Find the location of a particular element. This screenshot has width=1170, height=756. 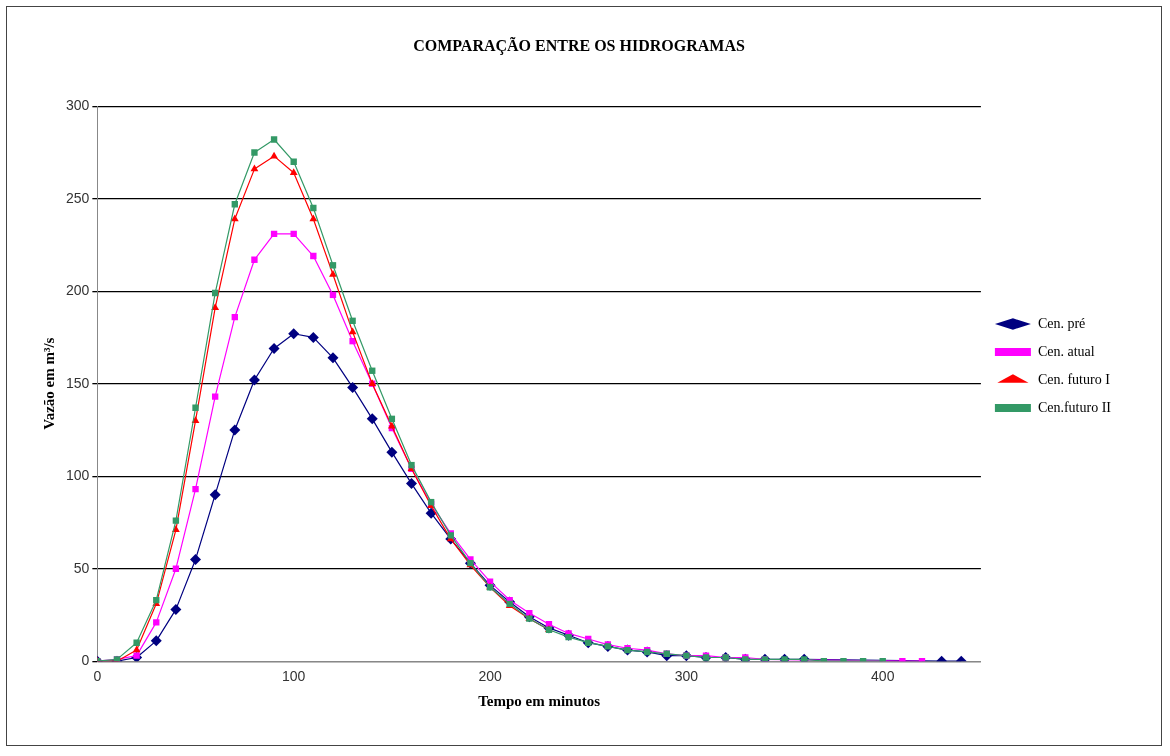

x-tick-label: 100 is located at coordinates (294, 676).